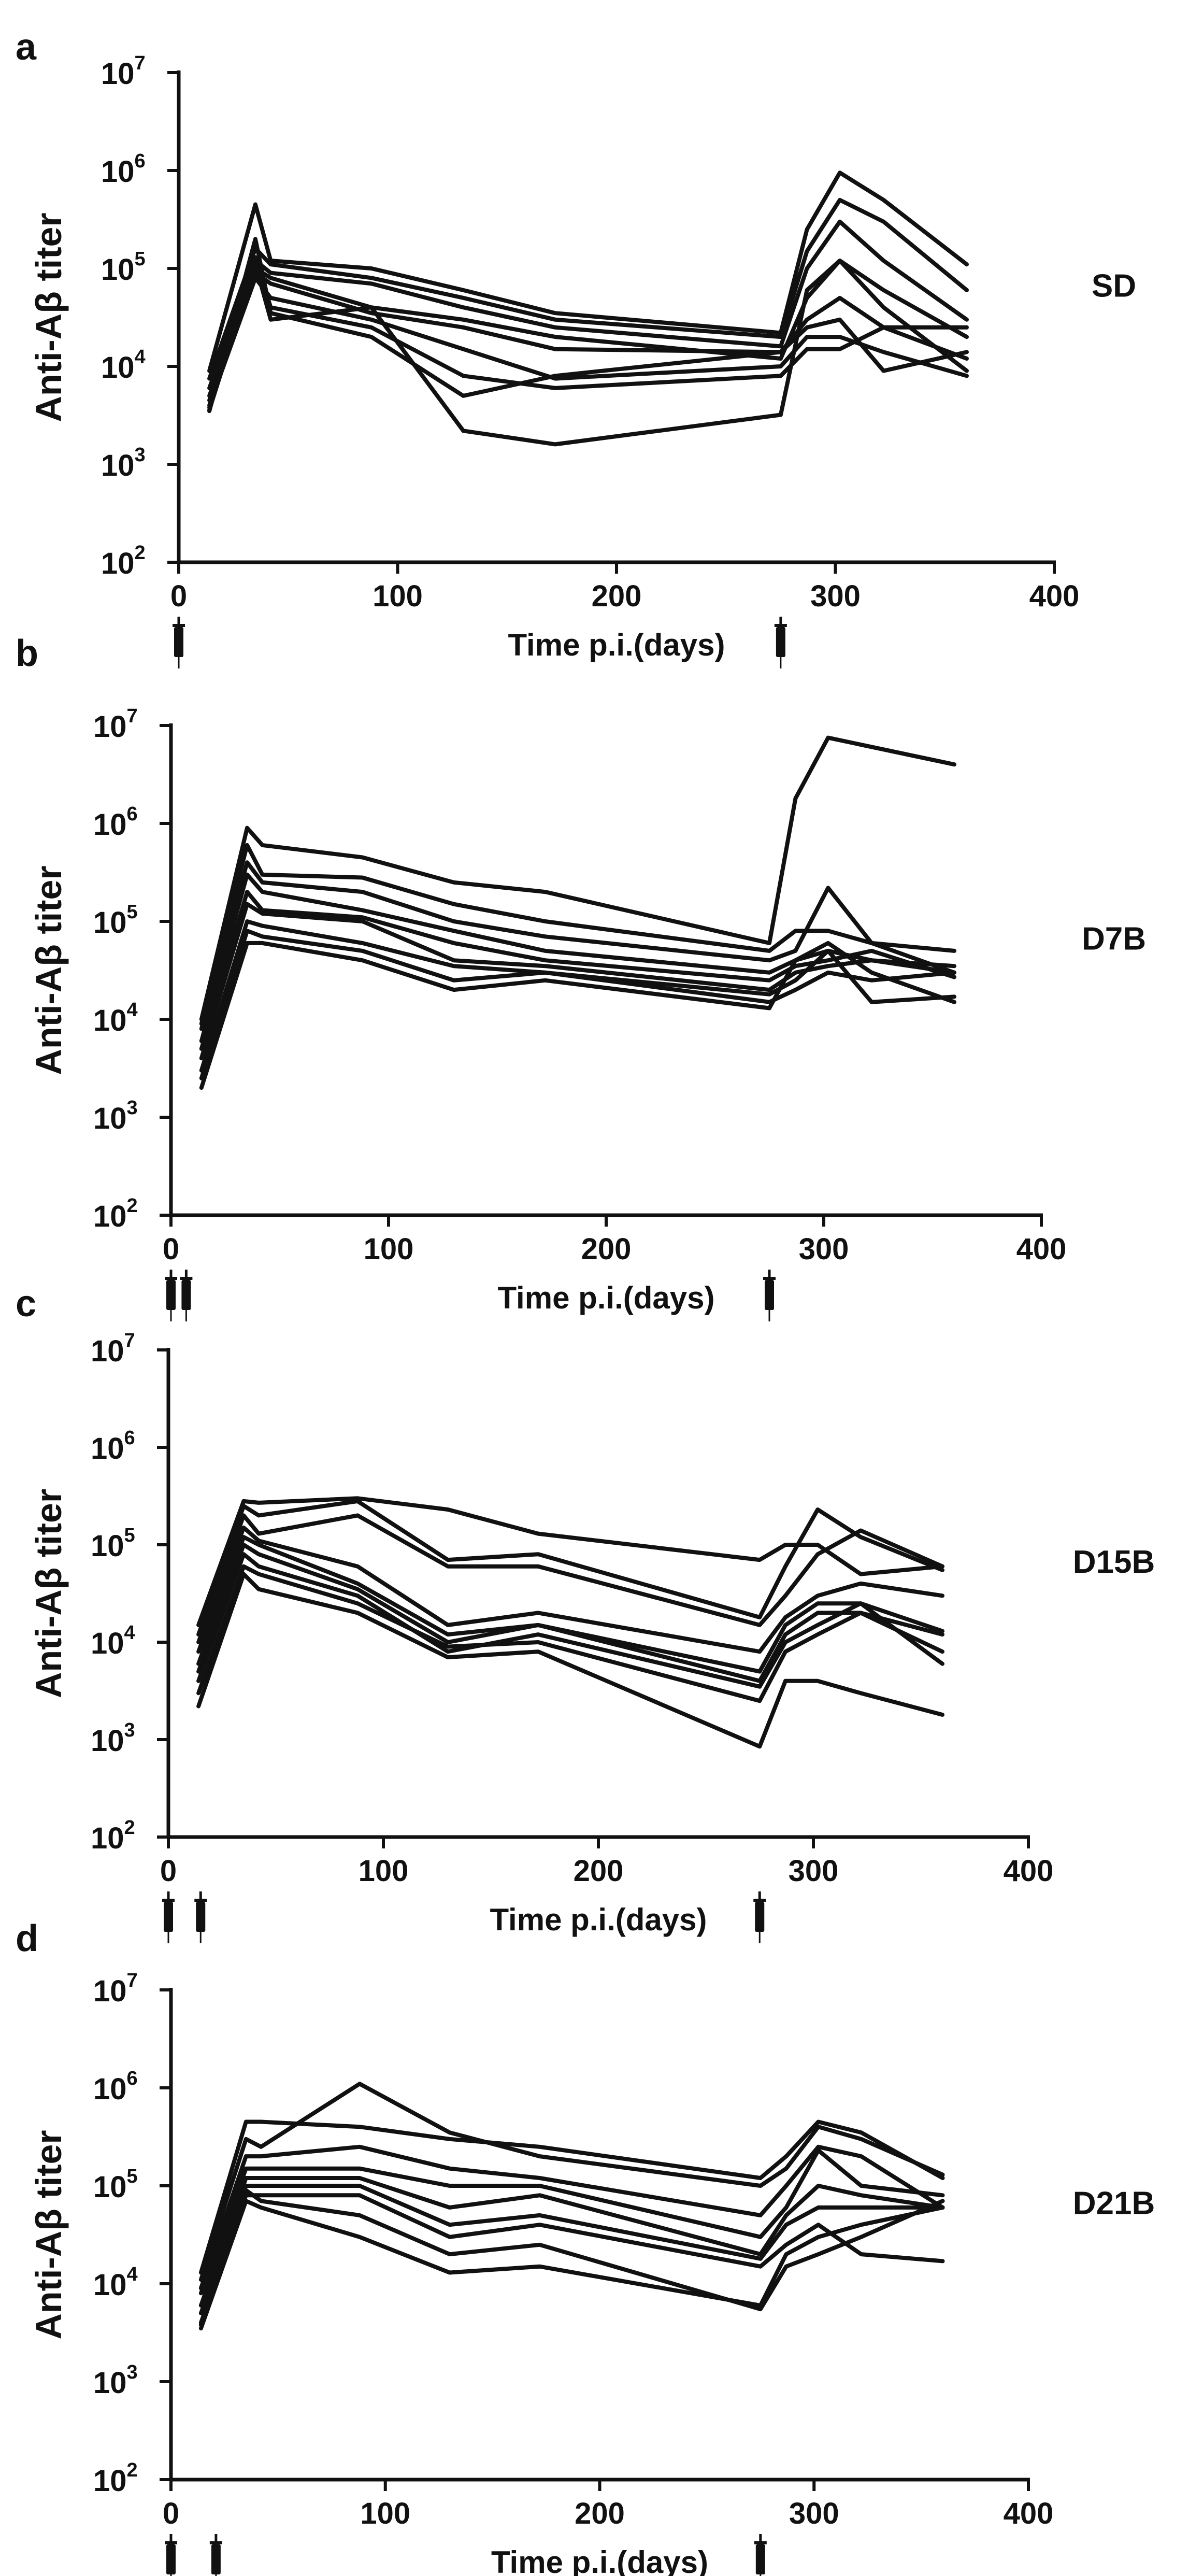 This screenshot has width=1203, height=2576. What do you see at coordinates (26, 47) in the screenshot?
I see `panel-letter: a` at bounding box center [26, 47].